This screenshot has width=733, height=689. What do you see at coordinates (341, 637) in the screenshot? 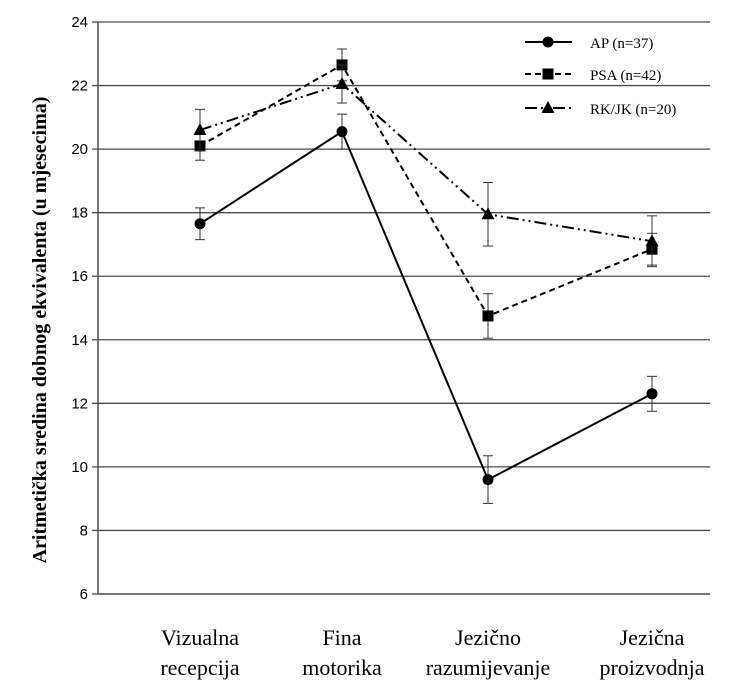
I see `x-category-label-line: Fina` at bounding box center [341, 637].